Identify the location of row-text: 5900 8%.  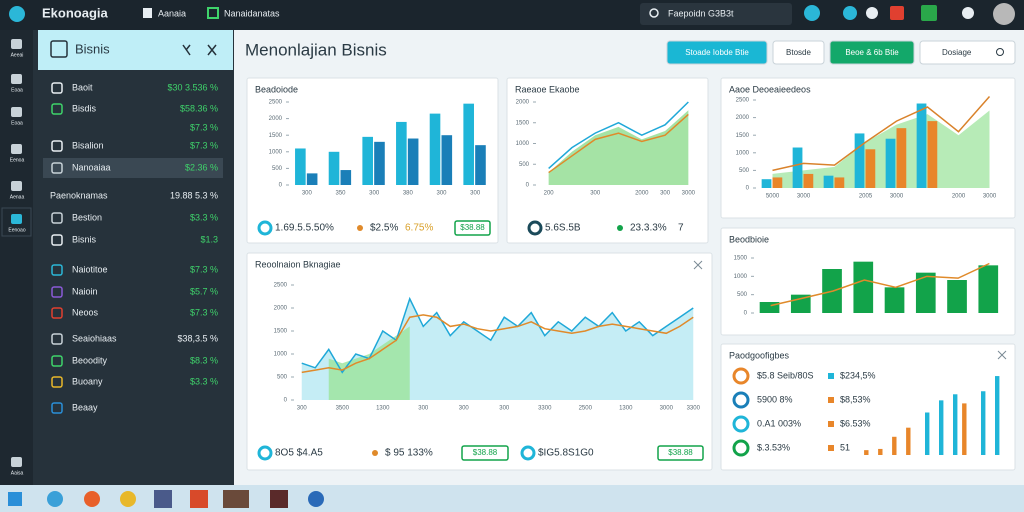
(775, 399).